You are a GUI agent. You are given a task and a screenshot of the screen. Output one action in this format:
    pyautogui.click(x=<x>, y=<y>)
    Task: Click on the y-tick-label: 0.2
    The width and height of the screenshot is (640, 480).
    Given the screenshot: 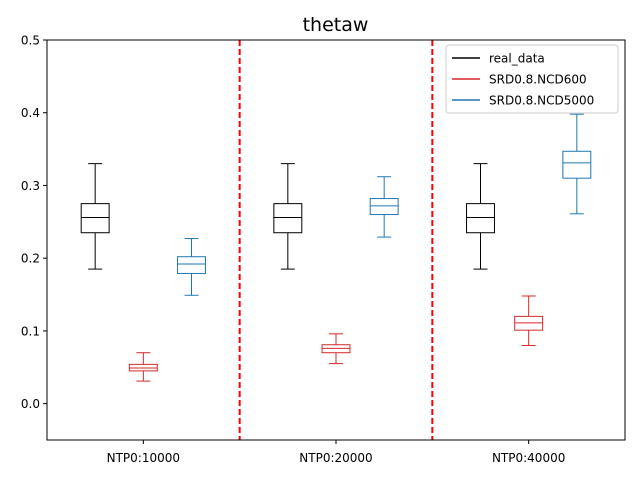 What is the action you would take?
    pyautogui.click(x=30, y=259)
    